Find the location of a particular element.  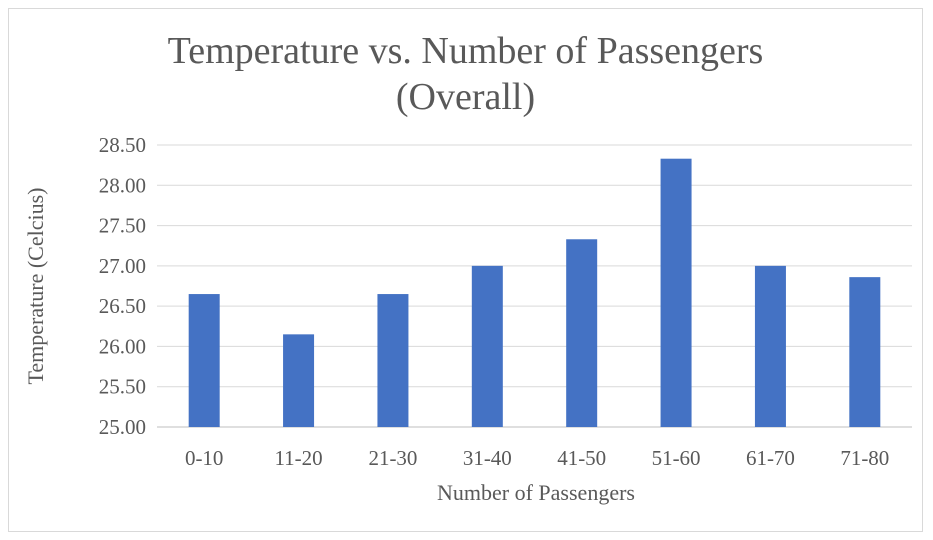

y-tick-label: 26.00 is located at coordinates (122, 346).